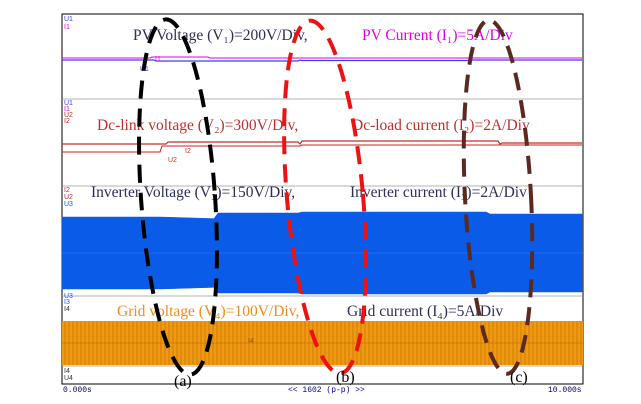 The width and height of the screenshot is (641, 404). Describe the element at coordinates (197, 125) in the screenshot. I see `dc-link-voltage-label: Dc-link voltage (V₂)=300V/Div,` at that location.